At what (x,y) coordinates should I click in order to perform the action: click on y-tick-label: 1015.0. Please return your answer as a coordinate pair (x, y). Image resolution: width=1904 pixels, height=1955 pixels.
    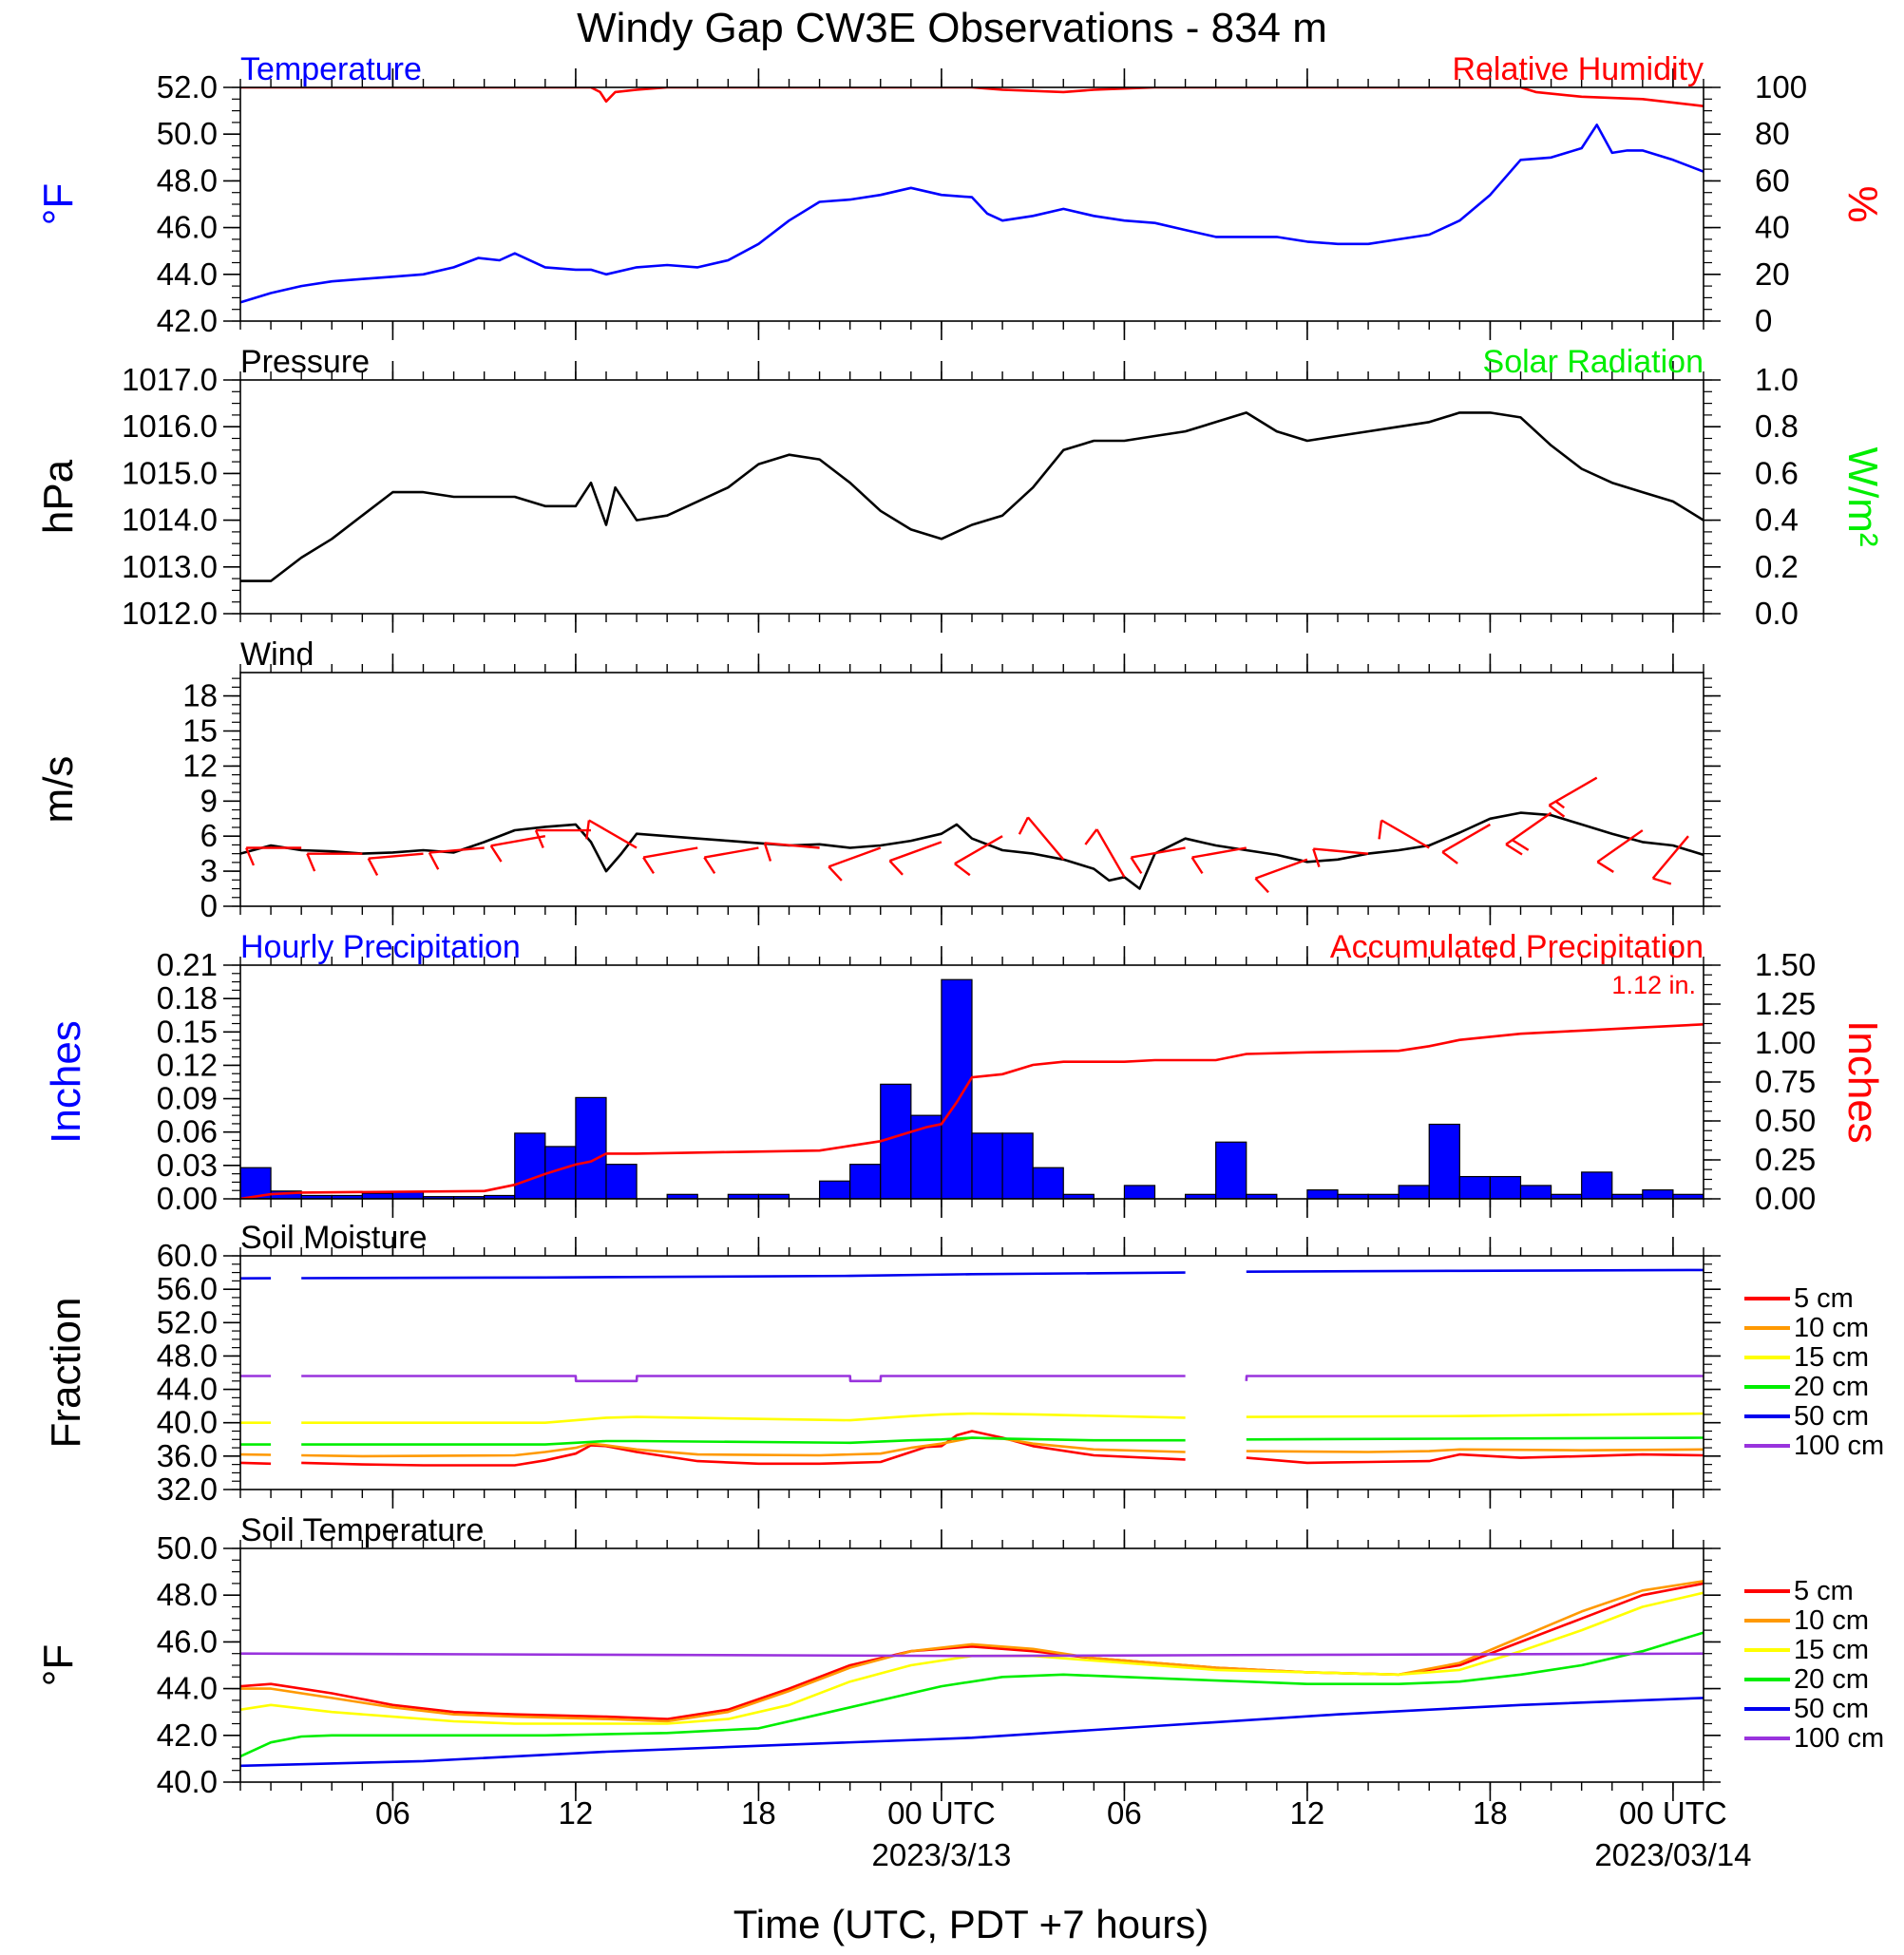
    Looking at the image, I should click on (170, 472).